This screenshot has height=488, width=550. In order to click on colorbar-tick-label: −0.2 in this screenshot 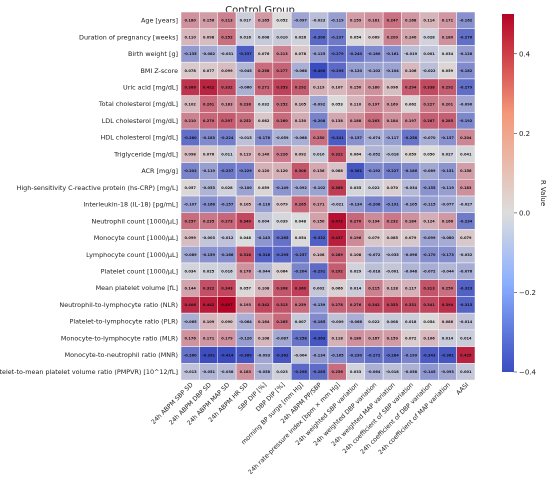, I will do `click(527, 293)`.